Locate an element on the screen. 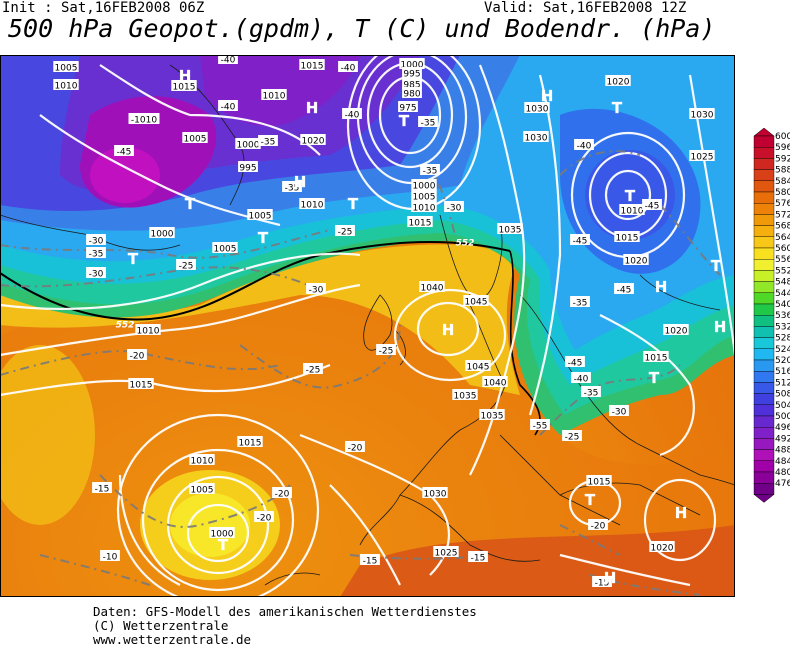  southeast-red is located at coordinates (537, 561).